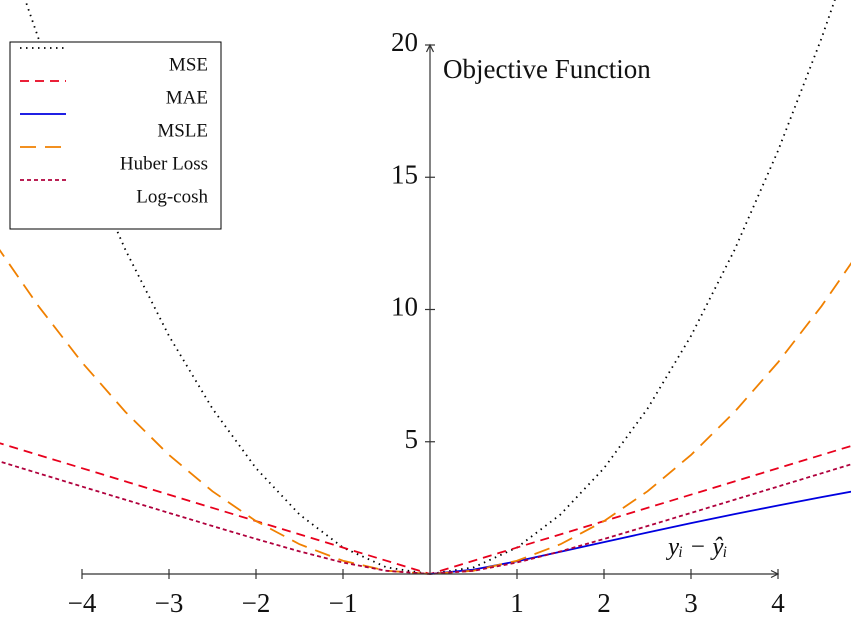  I want to click on legend-label: MSE, so click(188, 64).